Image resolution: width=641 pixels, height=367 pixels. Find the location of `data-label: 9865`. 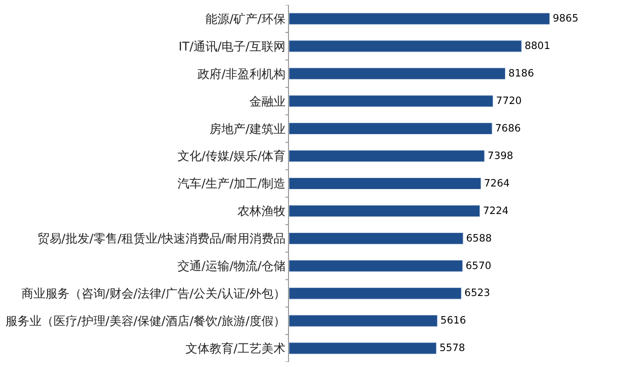

data-label: 9865 is located at coordinates (565, 19).